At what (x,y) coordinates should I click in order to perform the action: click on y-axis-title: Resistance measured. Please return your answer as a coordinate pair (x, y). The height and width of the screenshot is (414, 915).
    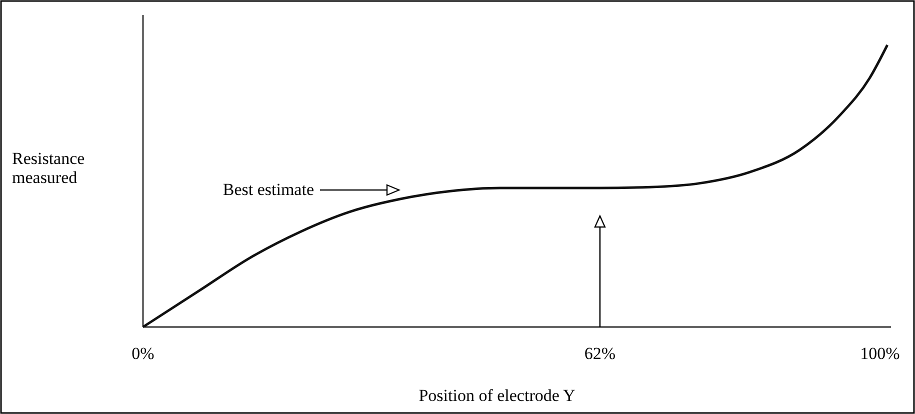
    Looking at the image, I should click on (48, 168).